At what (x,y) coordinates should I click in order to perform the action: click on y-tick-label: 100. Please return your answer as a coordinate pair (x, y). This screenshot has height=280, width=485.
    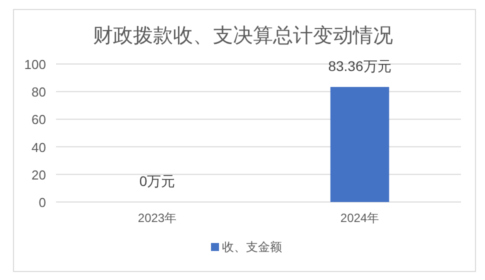
    Looking at the image, I should click on (35, 64).